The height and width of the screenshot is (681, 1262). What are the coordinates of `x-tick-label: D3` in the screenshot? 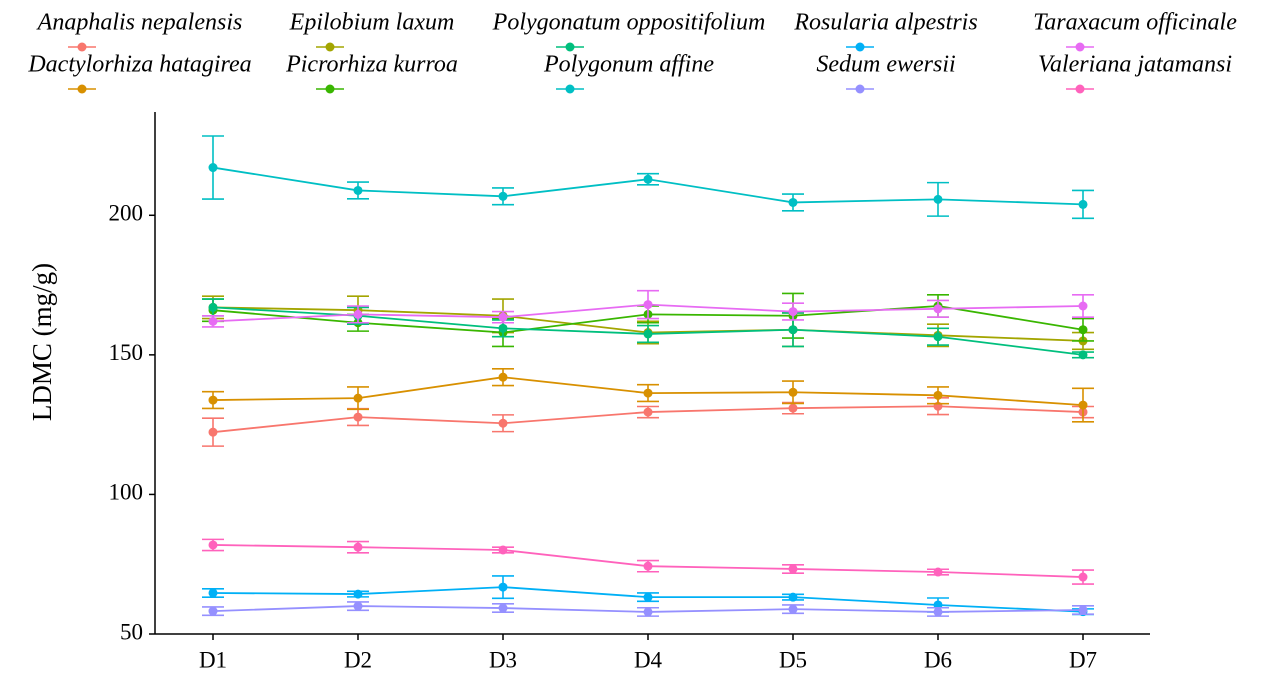 It's located at (503, 659).